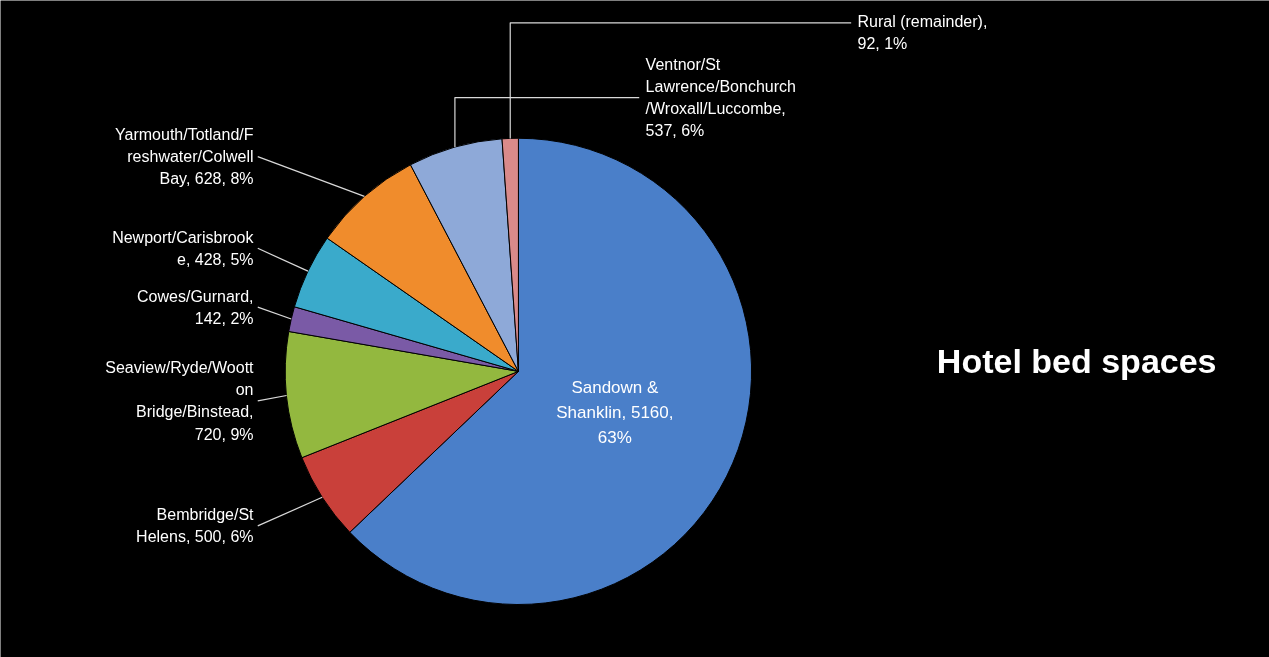 The width and height of the screenshot is (1269, 657). What do you see at coordinates (615, 412) in the screenshot?
I see `slice-label: Sandown & Shanklin, 5160, 63%` at bounding box center [615, 412].